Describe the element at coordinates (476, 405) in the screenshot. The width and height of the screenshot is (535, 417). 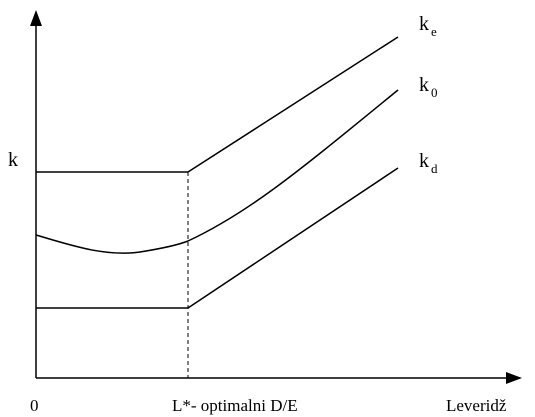
I see `x-axis-label: Leveridž` at that location.